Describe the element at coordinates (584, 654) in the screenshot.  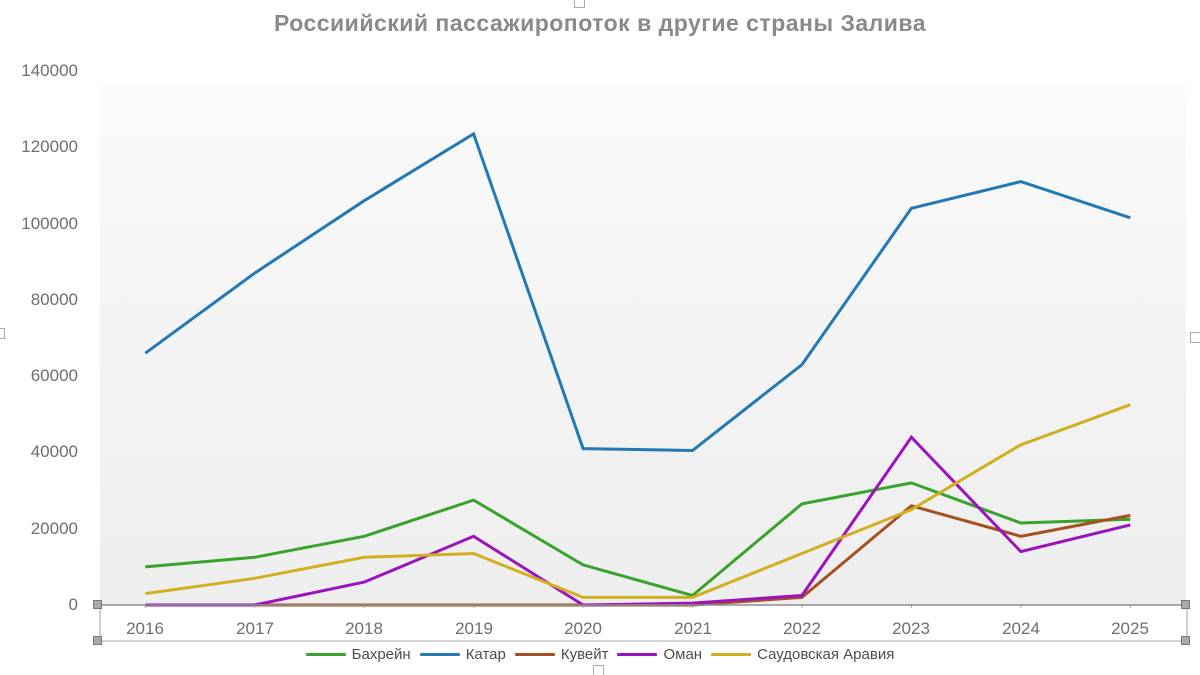
I see `legend-label: Кувейт` at that location.